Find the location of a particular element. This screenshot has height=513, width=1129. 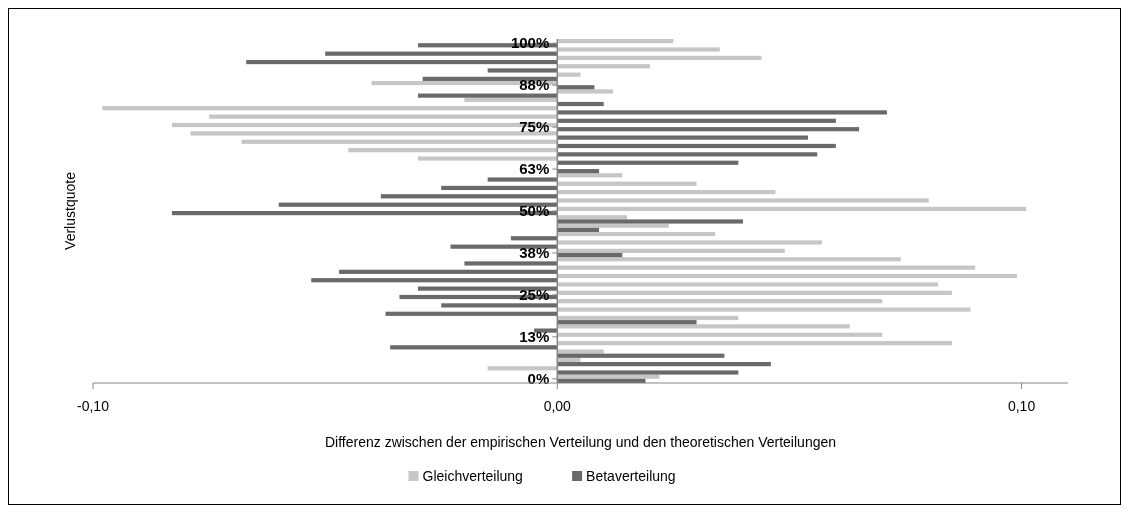

y-tick-label: 63% is located at coordinates (534, 169).